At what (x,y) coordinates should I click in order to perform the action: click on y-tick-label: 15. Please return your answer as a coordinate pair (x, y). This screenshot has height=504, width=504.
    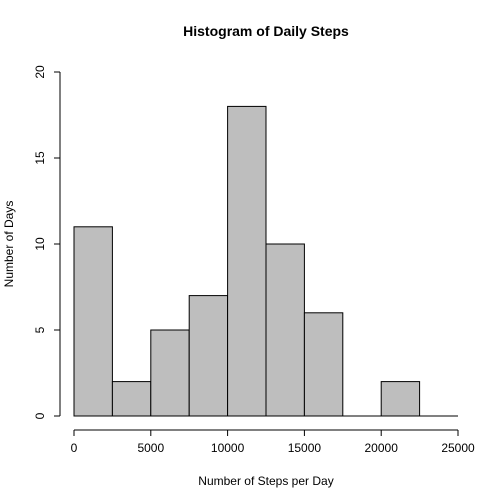
    Looking at the image, I should click on (40, 158).